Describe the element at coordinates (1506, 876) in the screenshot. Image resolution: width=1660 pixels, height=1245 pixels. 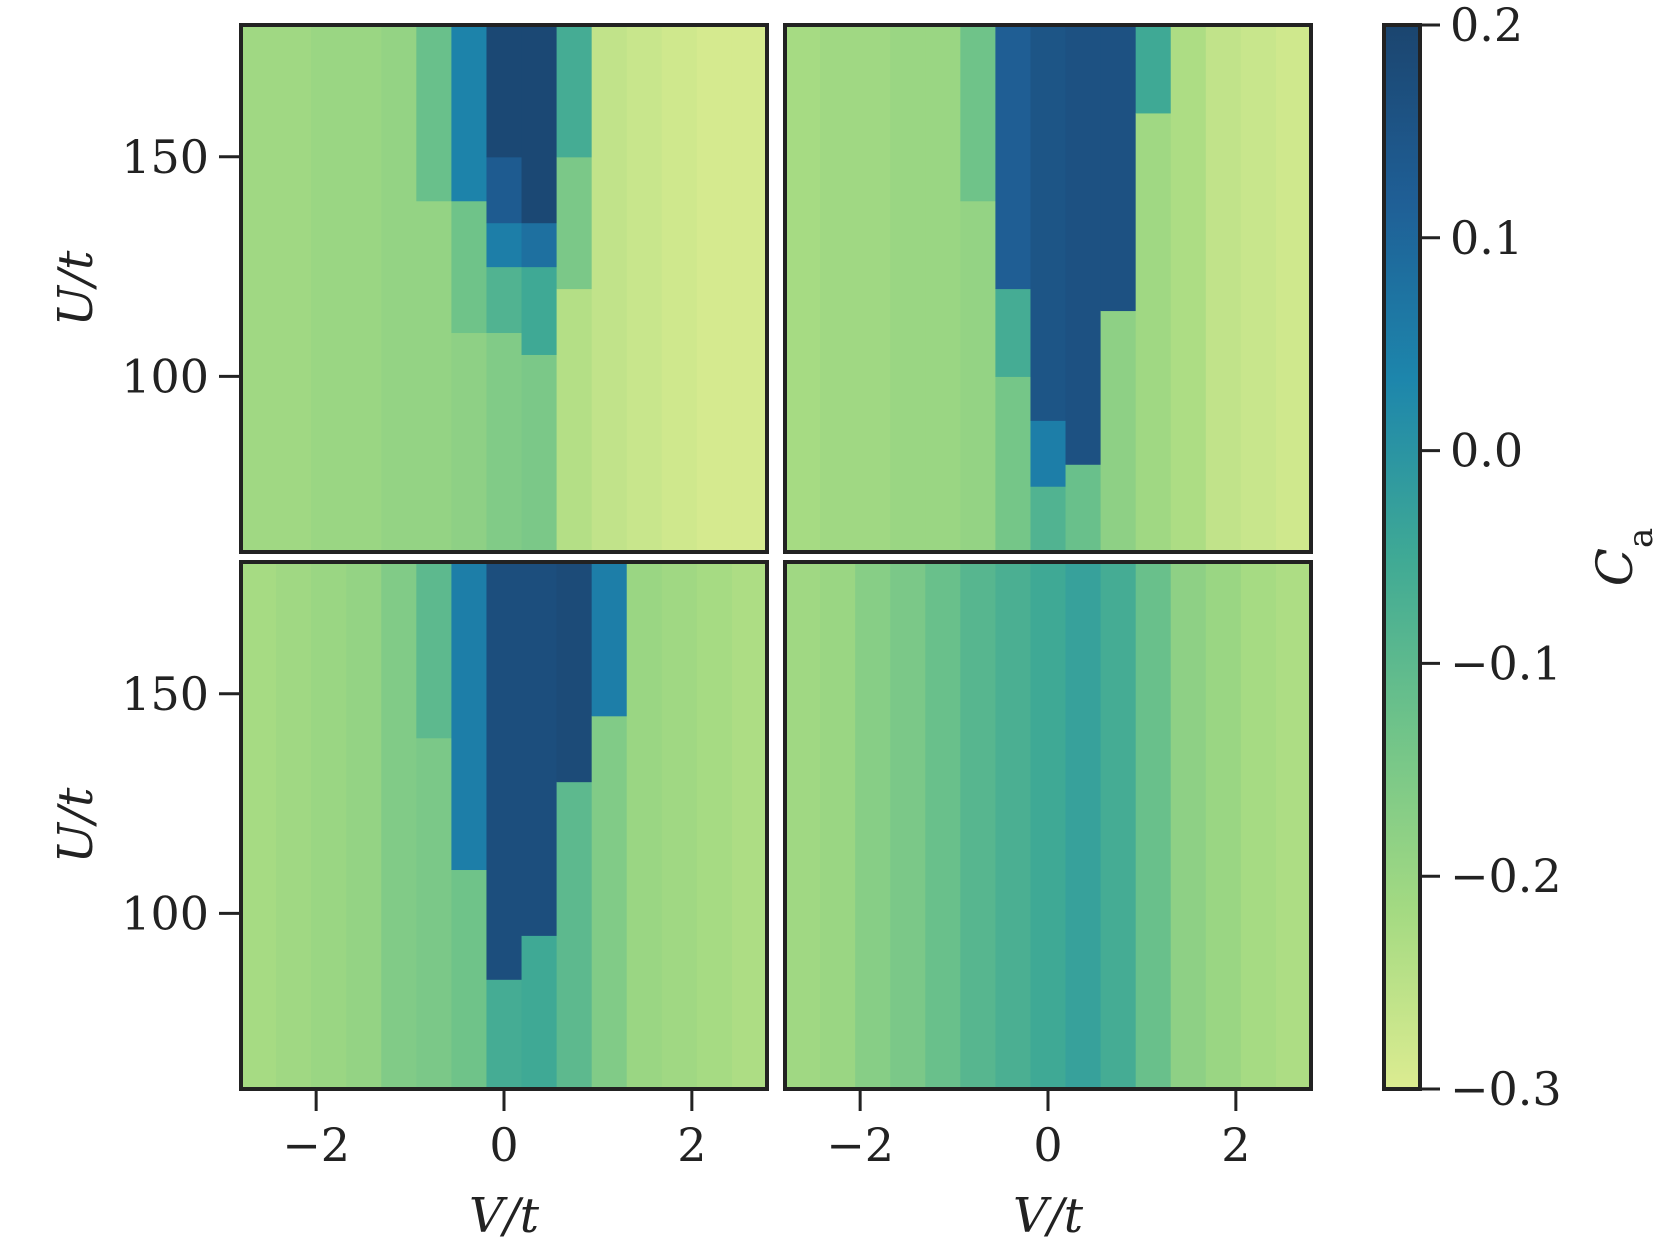
I see `colorbar-tick-label: −0.2` at that location.